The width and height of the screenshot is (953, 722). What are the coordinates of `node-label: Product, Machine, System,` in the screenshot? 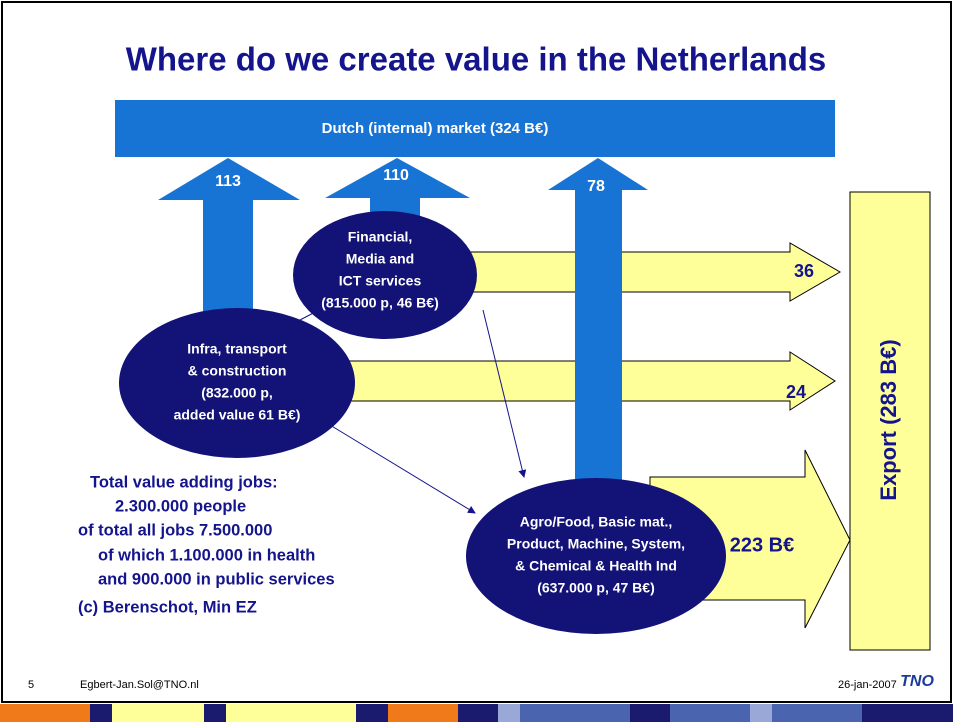 It's located at (596, 544).